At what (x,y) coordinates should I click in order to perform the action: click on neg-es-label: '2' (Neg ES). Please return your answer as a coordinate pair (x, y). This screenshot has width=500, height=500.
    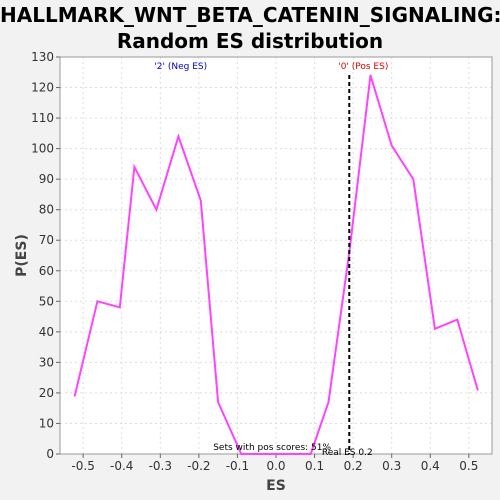
    Looking at the image, I should click on (180, 67).